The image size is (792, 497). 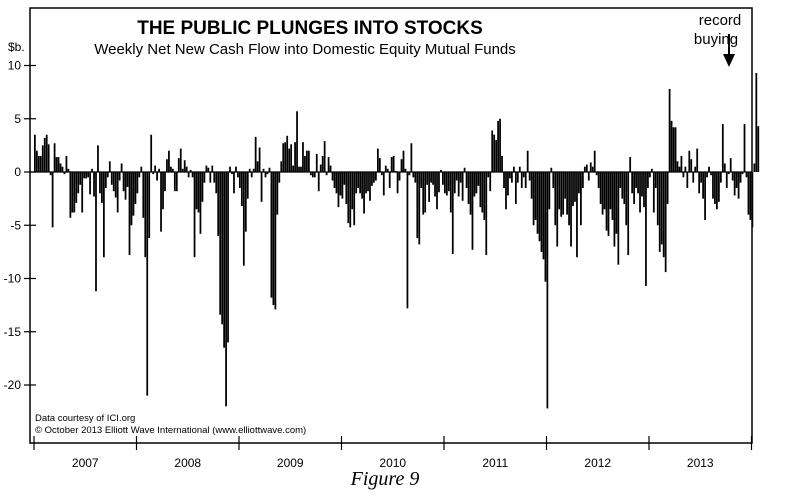 What do you see at coordinates (290, 463) in the screenshot?
I see `x-tick-label: 2009` at bounding box center [290, 463].